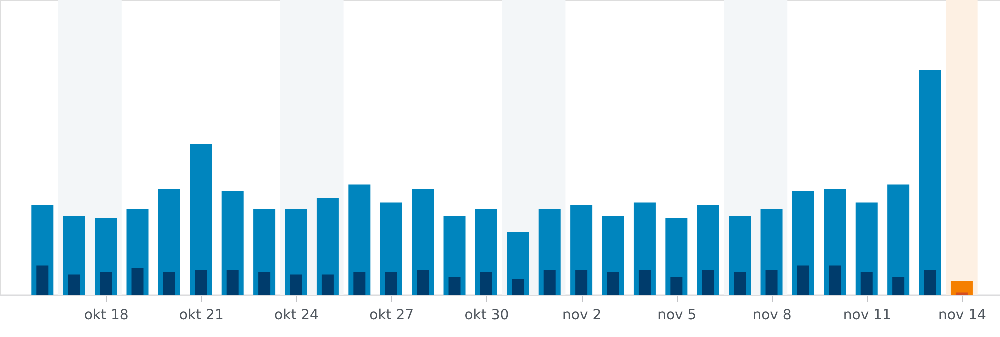 The height and width of the screenshot is (337, 1000). I want to click on x-tick-label: okt 30, so click(487, 316).